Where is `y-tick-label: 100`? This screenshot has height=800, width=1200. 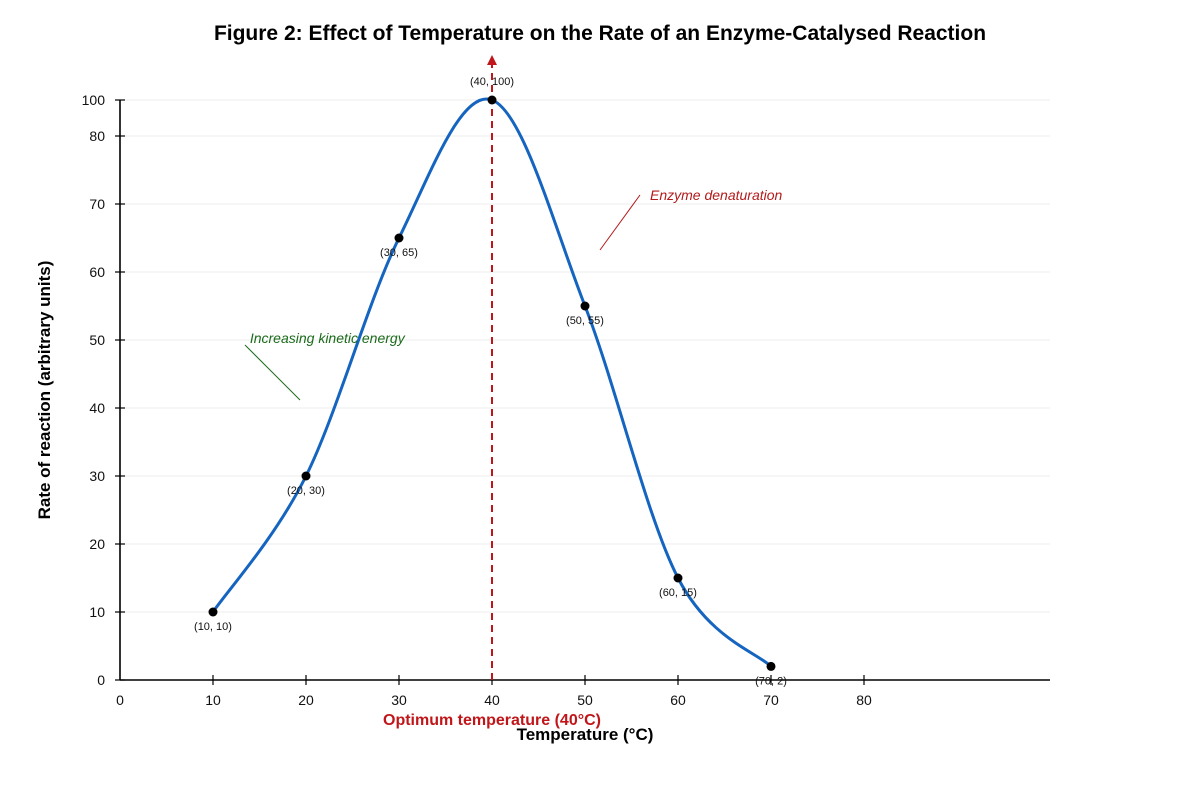
y-tick-label: 100 is located at coordinates (94, 100).